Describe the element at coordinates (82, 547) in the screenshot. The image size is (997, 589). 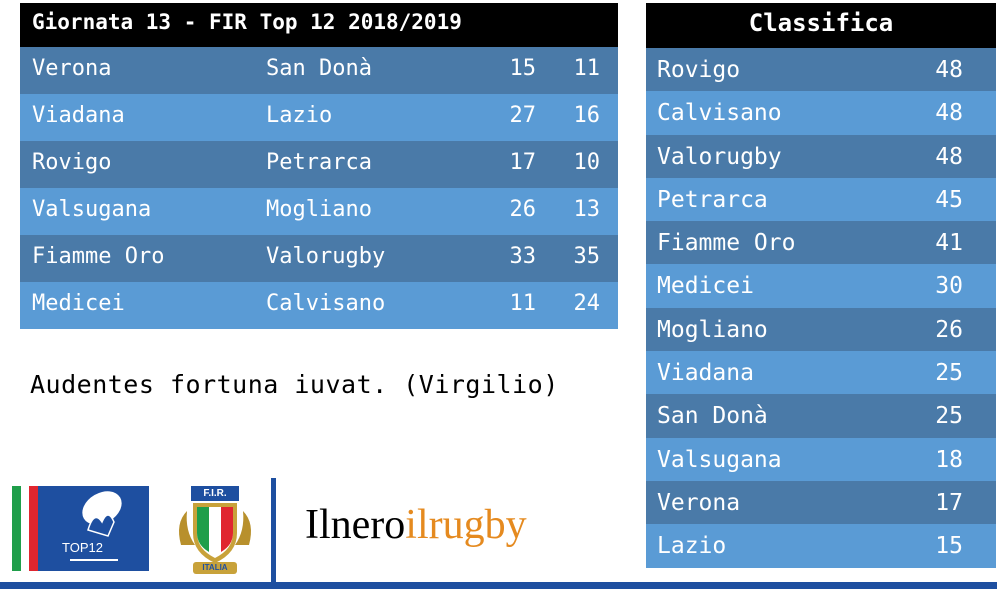
I see `top12-label: TOP12` at that location.